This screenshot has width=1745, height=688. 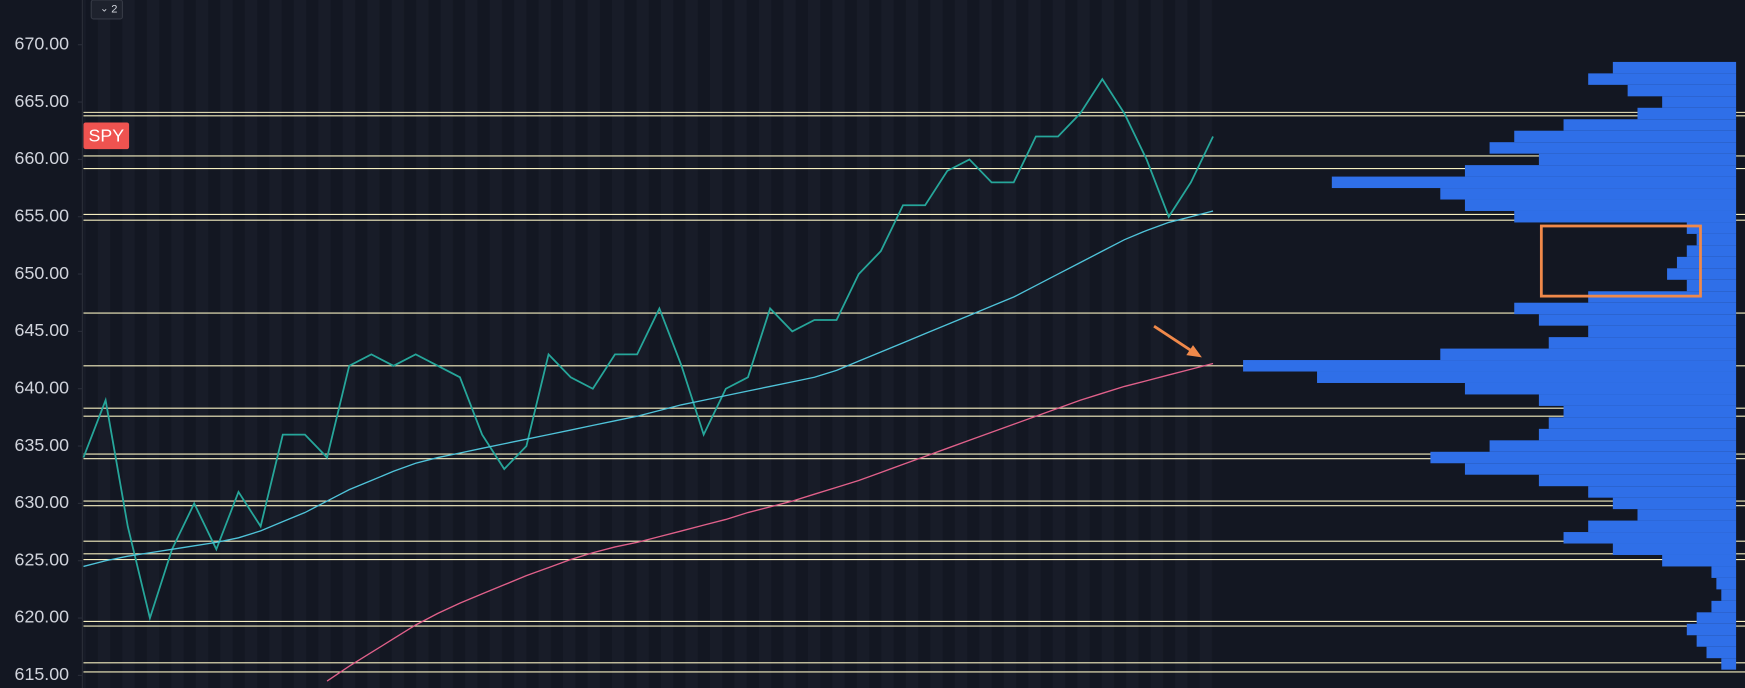 I want to click on y-tick-label: 665.00, so click(x=42, y=101).